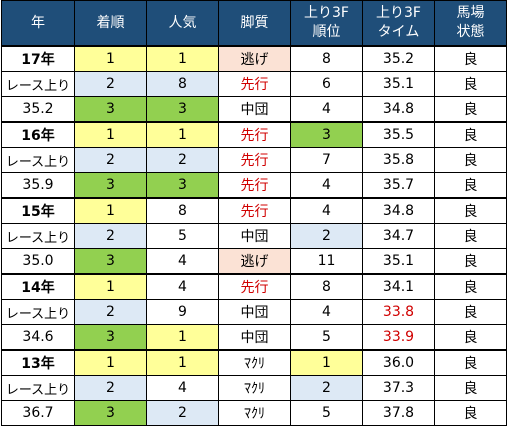 Image resolution: width=507 pixels, height=432 pixels. Describe the element at coordinates (38, 362) in the screenshot. I see `year-cell: 13年` at that location.